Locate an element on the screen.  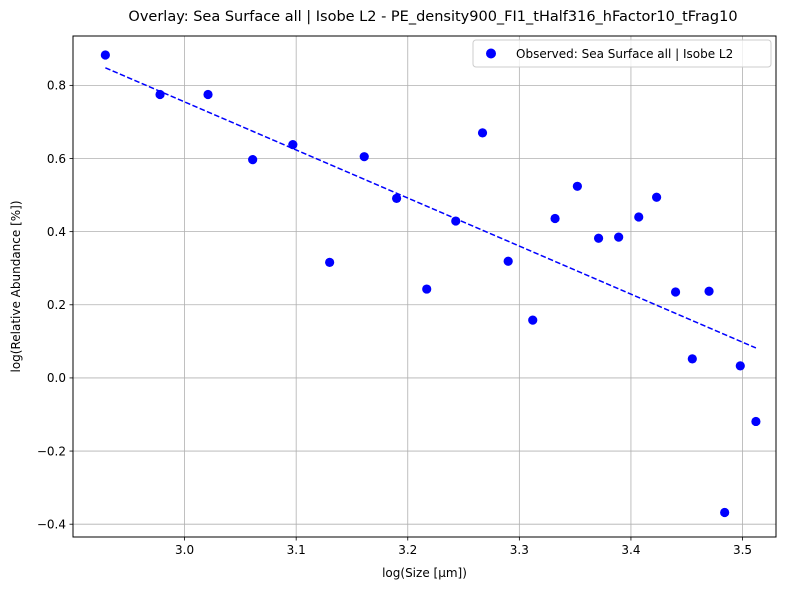
y-tick-label: 0.2 is located at coordinates (56, 305).